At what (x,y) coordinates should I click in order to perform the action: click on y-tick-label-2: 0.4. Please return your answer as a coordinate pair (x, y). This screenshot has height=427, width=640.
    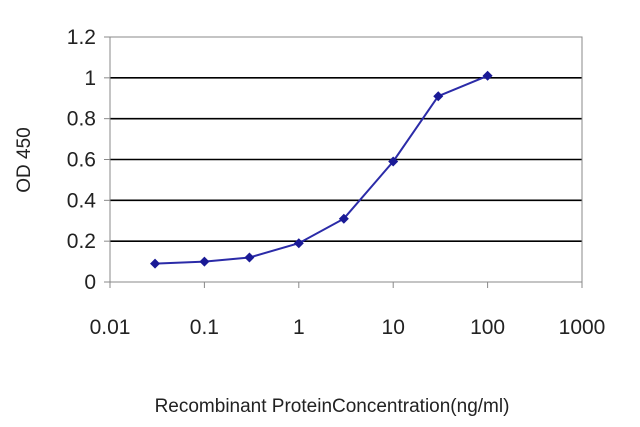
    Looking at the image, I should click on (82, 200).